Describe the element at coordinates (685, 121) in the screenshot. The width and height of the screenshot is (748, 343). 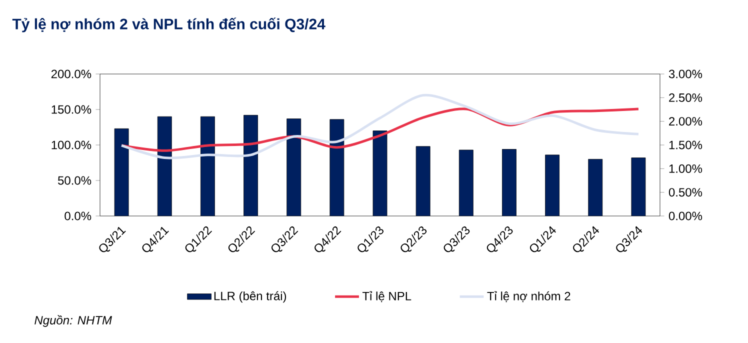
I see `y2-tick-label: 2.00%` at that location.